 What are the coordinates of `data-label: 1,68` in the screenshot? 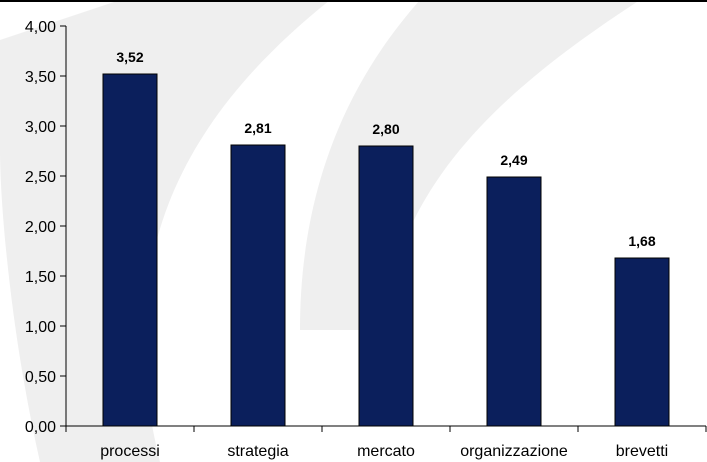 It's located at (641, 241).